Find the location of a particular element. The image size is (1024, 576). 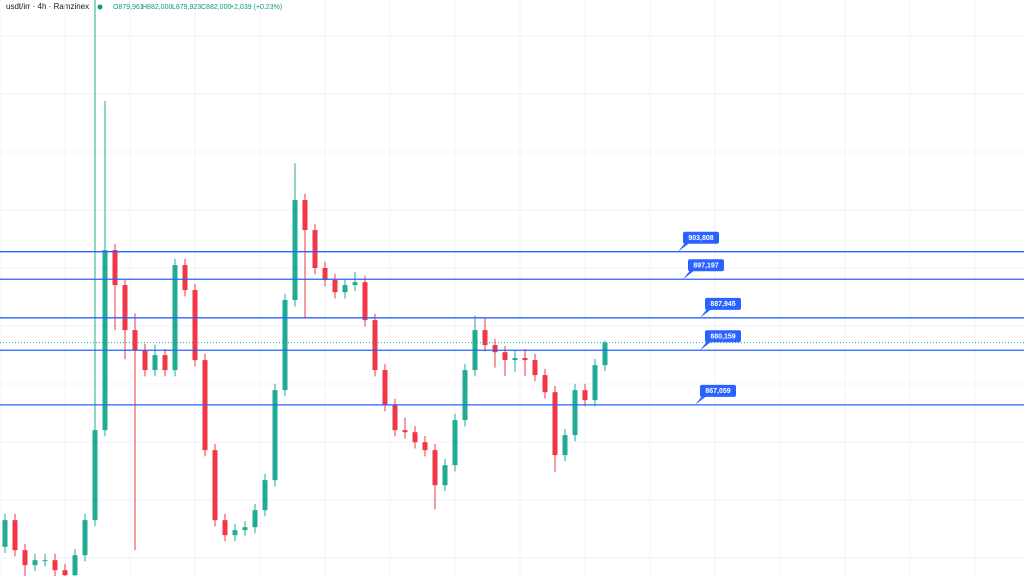

level-label: 897,197 is located at coordinates (705, 266).